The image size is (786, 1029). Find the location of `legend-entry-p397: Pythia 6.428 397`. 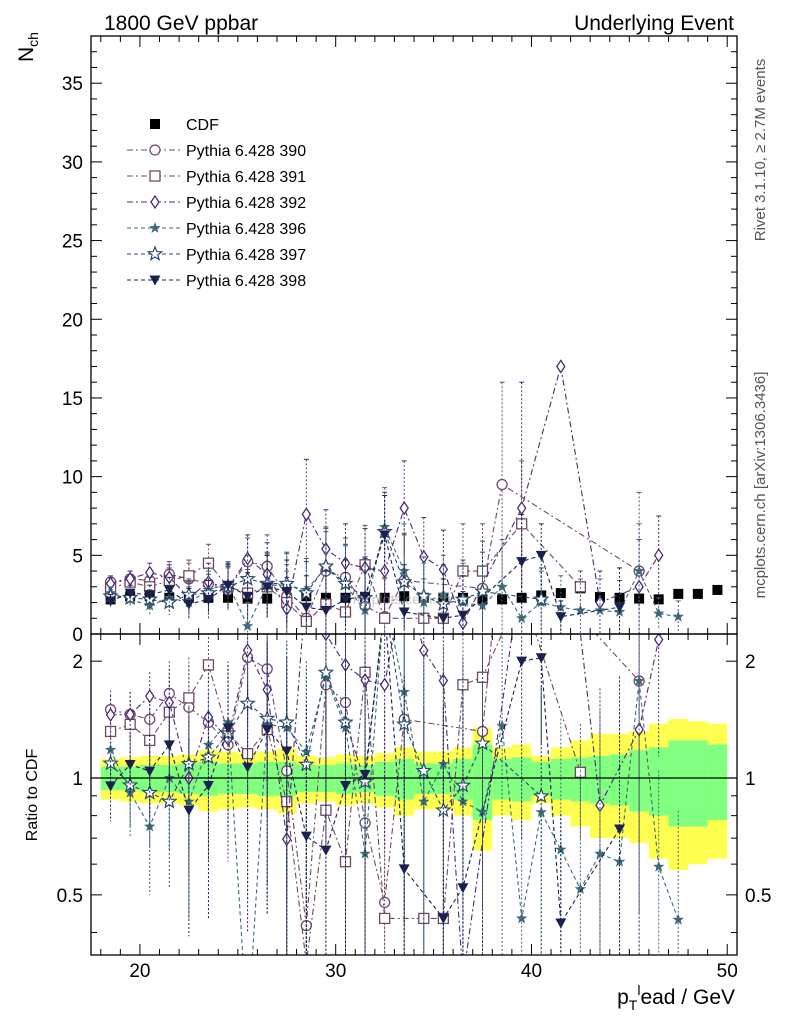

legend-entry-p397: Pythia 6.428 397 is located at coordinates (216, 254).